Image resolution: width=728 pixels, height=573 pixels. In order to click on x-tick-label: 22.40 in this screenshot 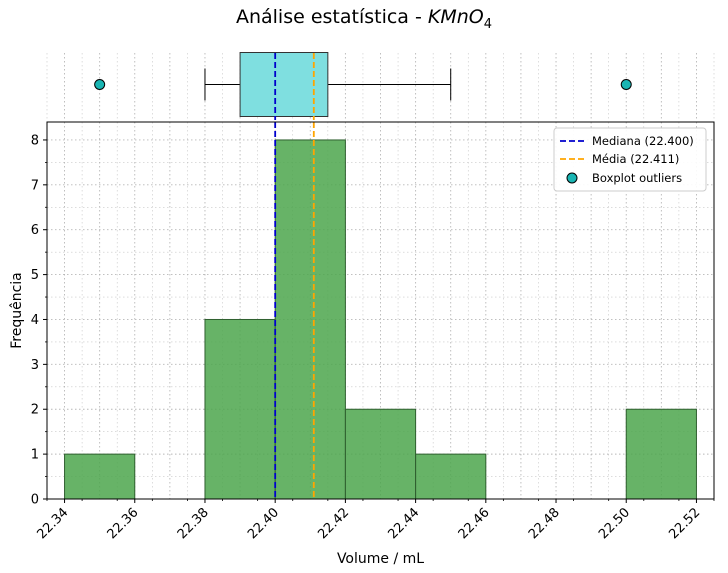, I will do `click(263, 523)`.